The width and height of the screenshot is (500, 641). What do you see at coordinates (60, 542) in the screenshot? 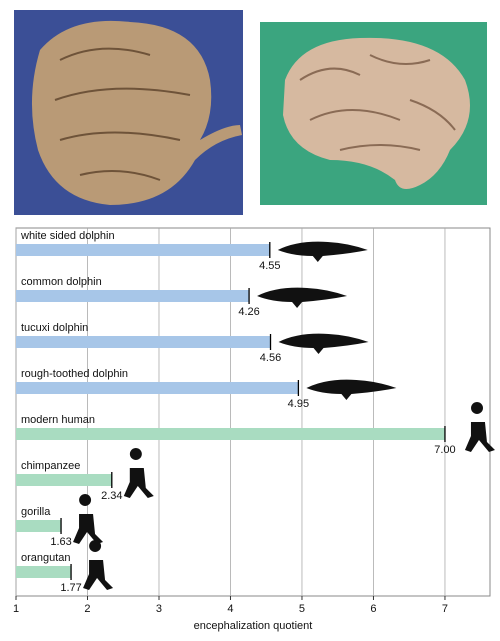
I see `value-label: 1.63` at bounding box center [60, 542].